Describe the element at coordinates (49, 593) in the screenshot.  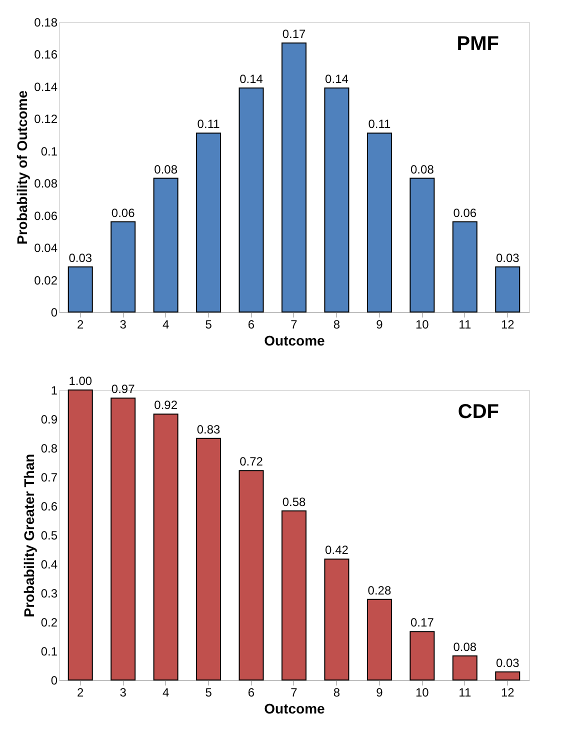
I see `y-tick-label: 0.3` at that location.